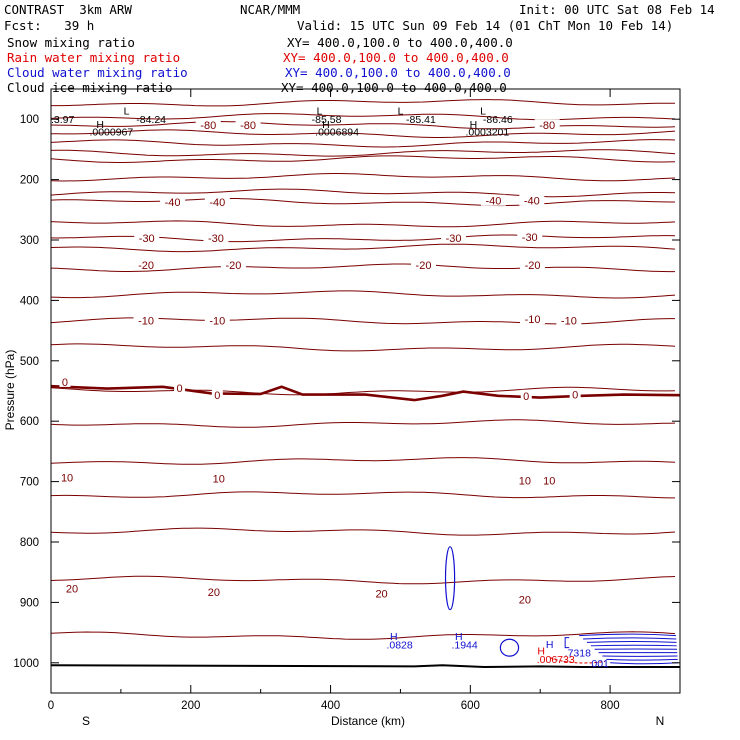 The height and width of the screenshot is (740, 740). I want to click on y-tick-label: 400, so click(29, 301).